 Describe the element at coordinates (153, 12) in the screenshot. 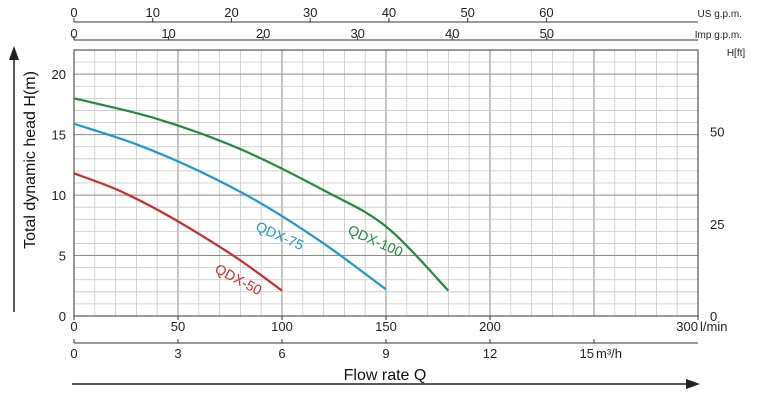

I see `us-gpm-tick-label: 10` at that location.